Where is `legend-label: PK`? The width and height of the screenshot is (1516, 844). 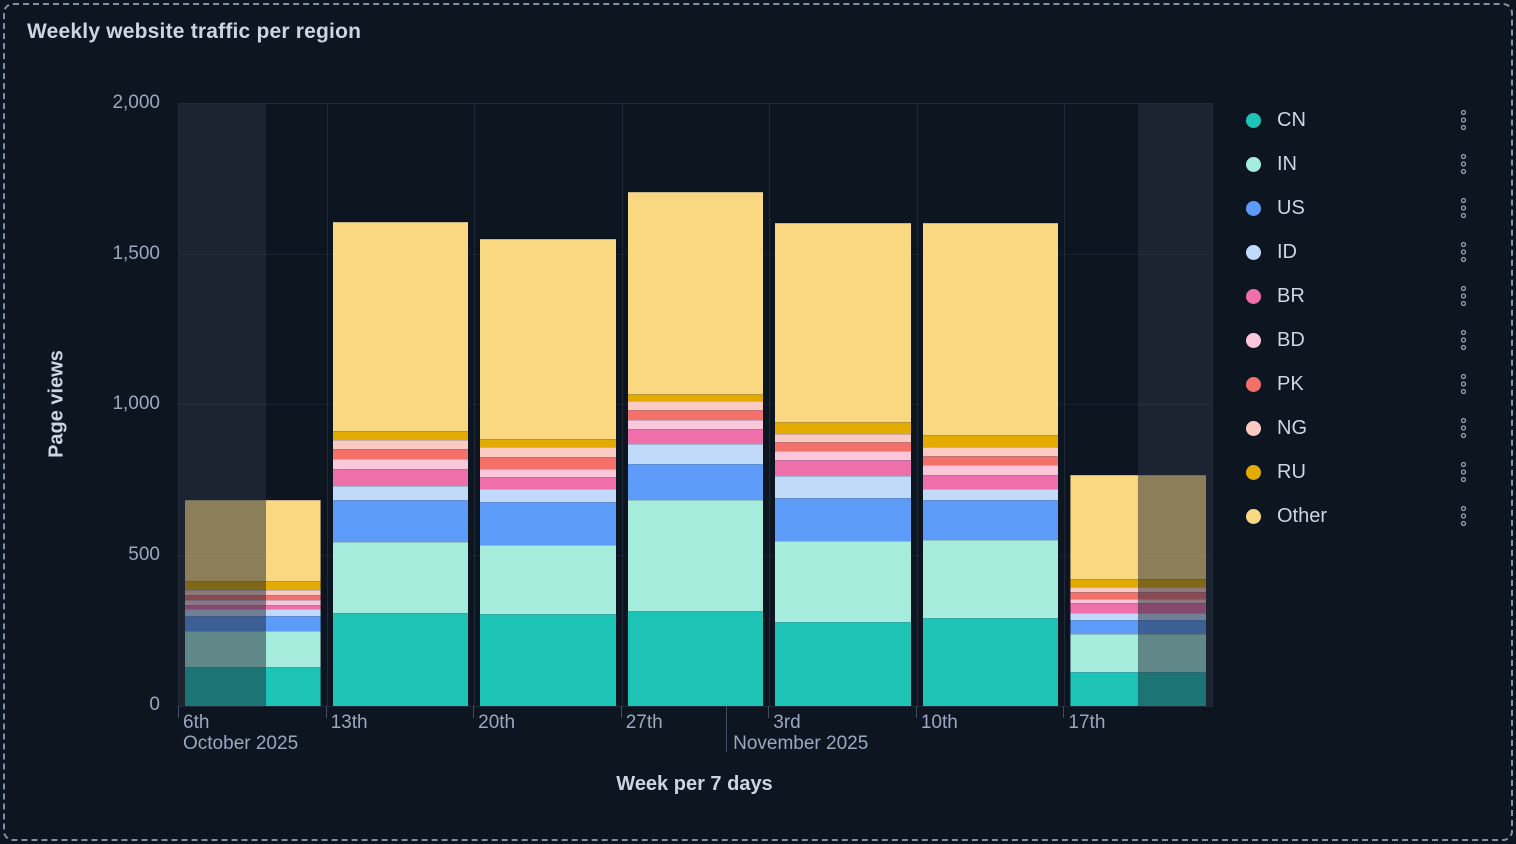 legend-label: PK is located at coordinates (1290, 383).